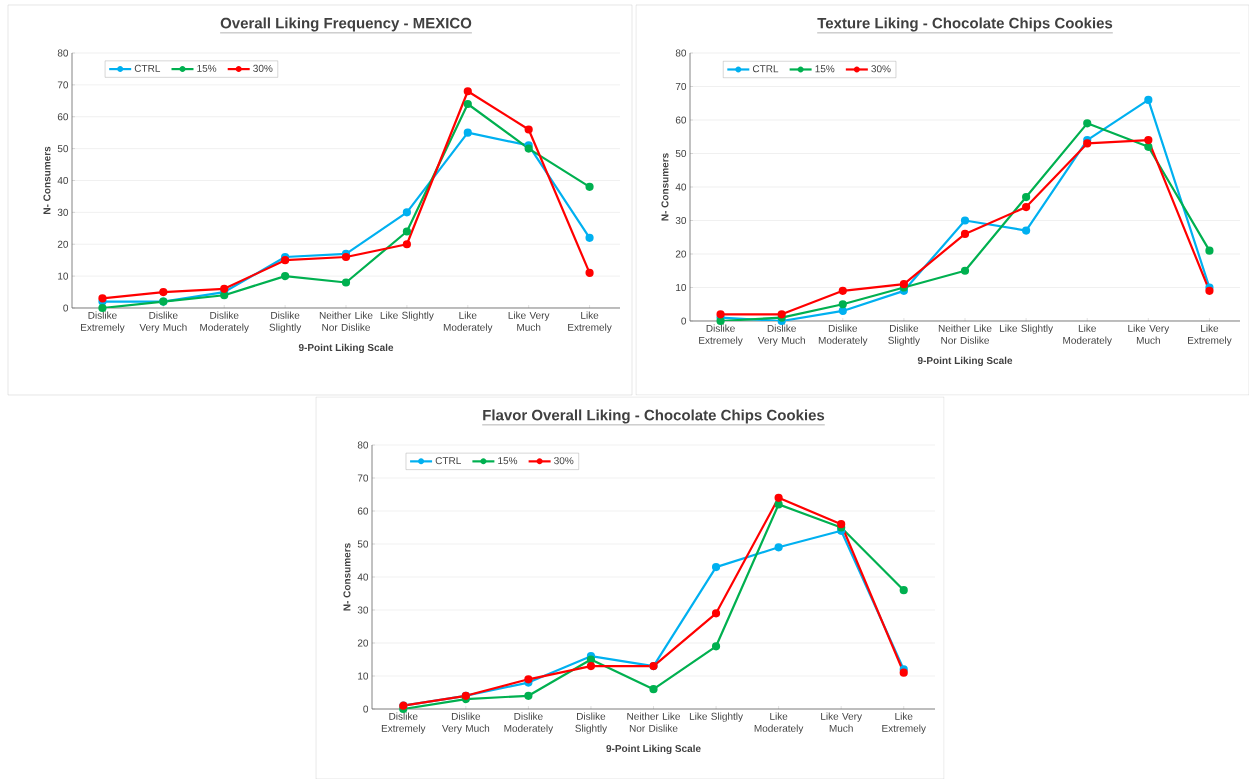  What do you see at coordinates (654, 416) in the screenshot?
I see `chart-title: Flavor Overall Liking - Chocolate Chips Cookies` at bounding box center [654, 416].